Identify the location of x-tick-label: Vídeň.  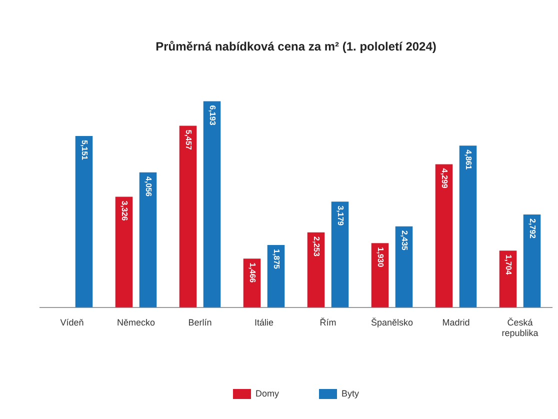
(72, 322).